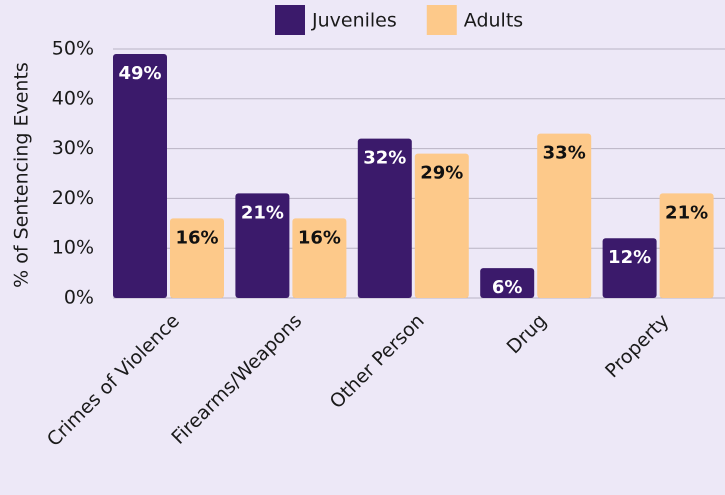  What do you see at coordinates (637, 346) in the screenshot?
I see `x-tick-label: Property` at bounding box center [637, 346].